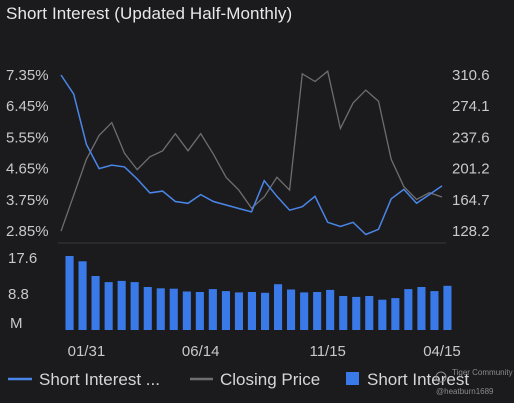 The width and height of the screenshot is (514, 403). What do you see at coordinates (471, 106) in the screenshot?
I see `right-axis-tick-label: 274.1` at bounding box center [471, 106].